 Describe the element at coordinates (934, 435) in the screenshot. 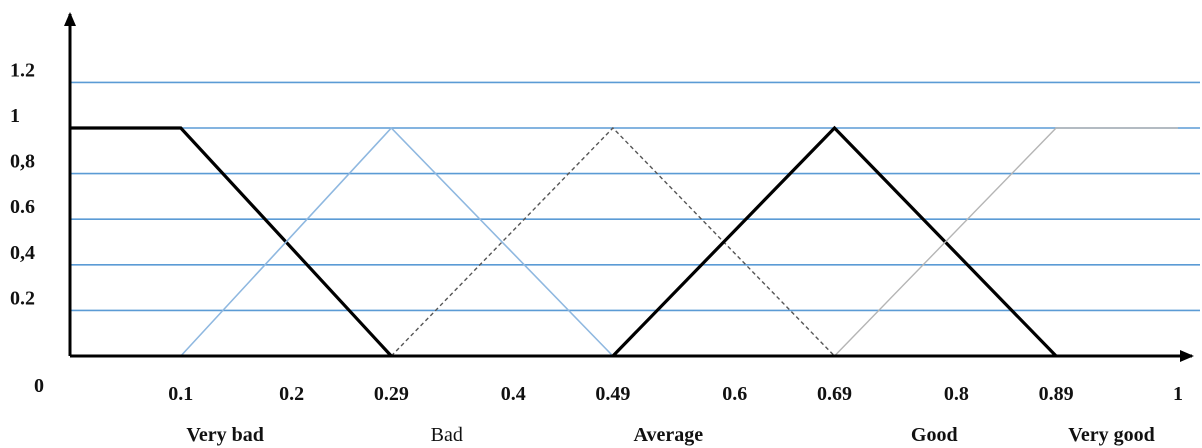

I see `segment-label-3: Good` at that location.